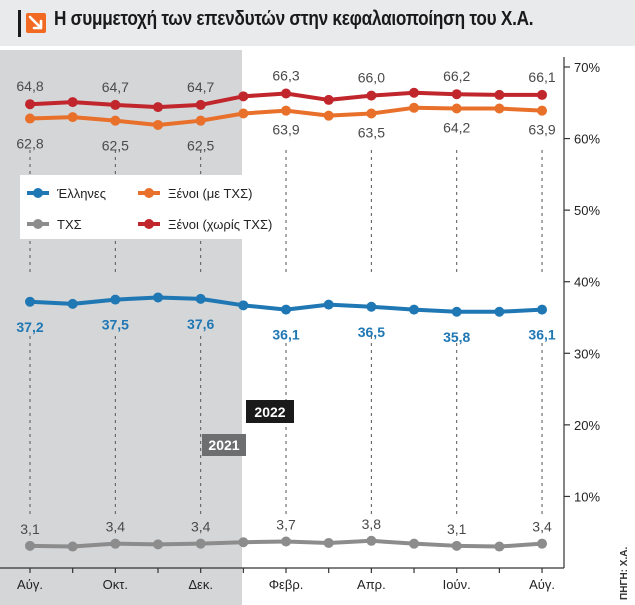 This screenshot has width=635, height=605. Describe the element at coordinates (372, 524) in the screenshot. I see `data-label-tks: 3,8` at that location.